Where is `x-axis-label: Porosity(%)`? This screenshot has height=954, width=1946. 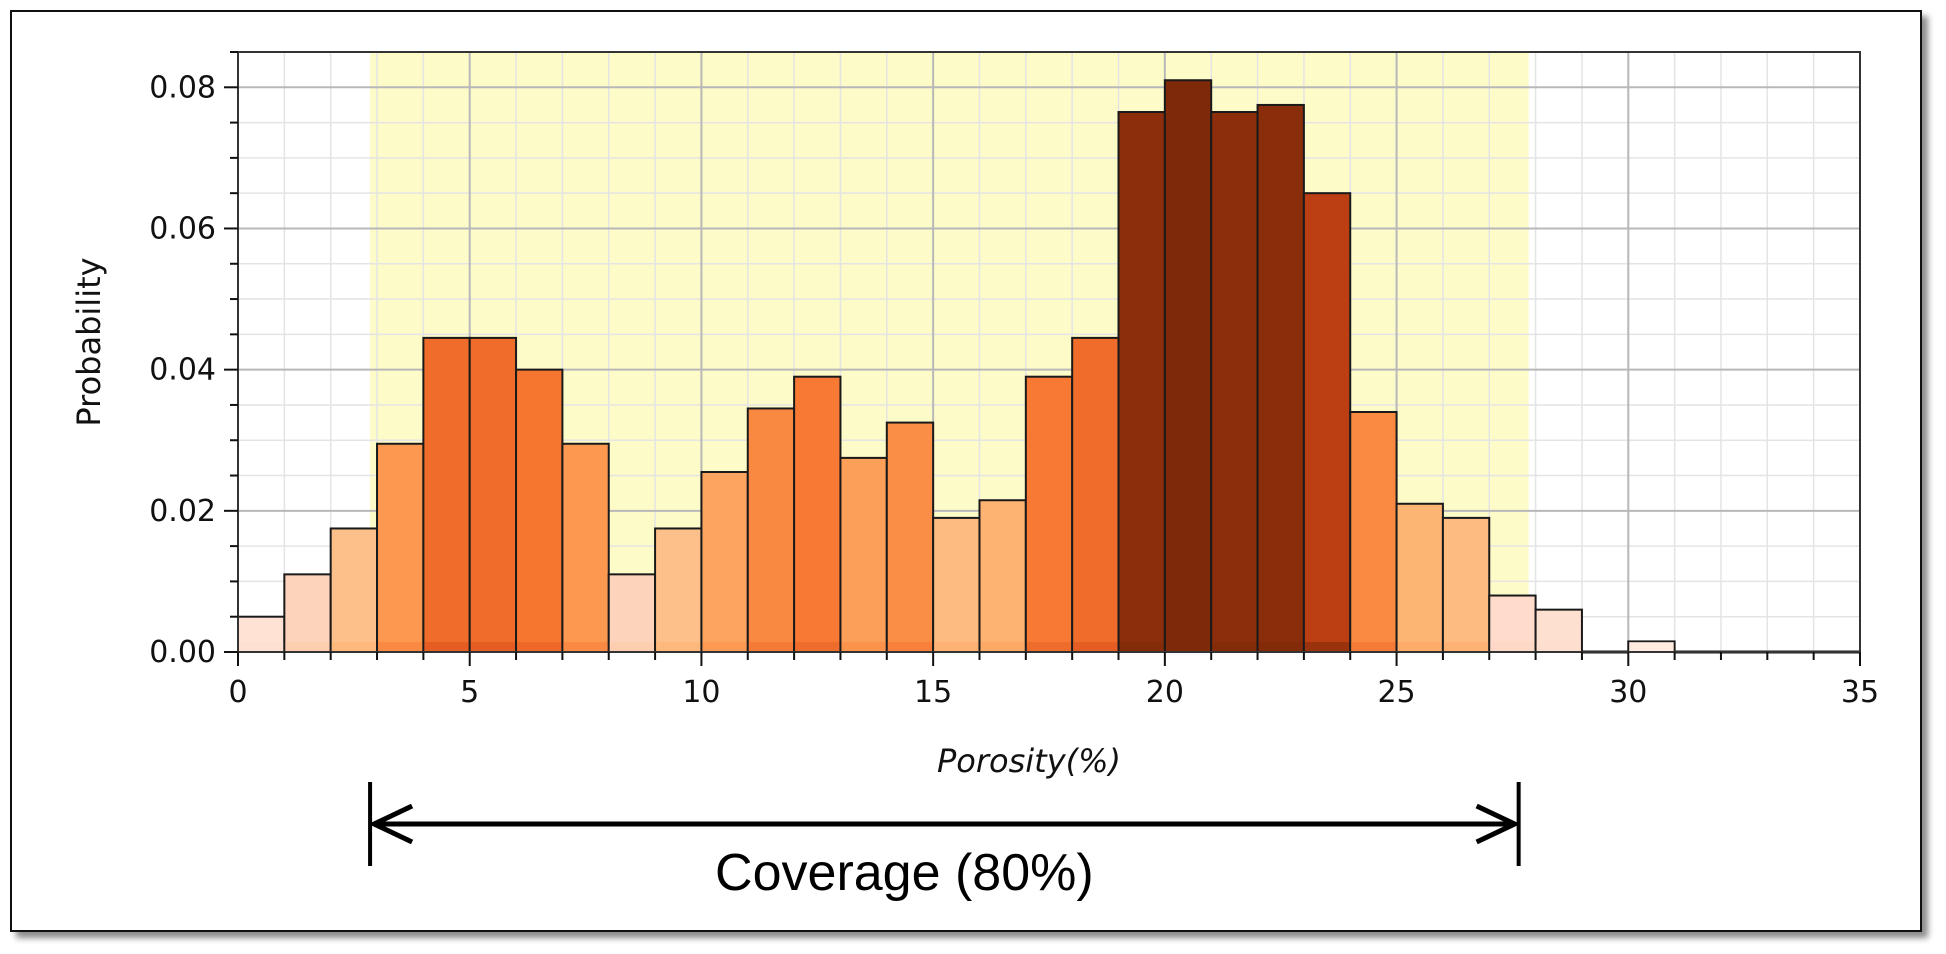
x-axis-label: Porosity(%) is located at coordinates (1029, 761).